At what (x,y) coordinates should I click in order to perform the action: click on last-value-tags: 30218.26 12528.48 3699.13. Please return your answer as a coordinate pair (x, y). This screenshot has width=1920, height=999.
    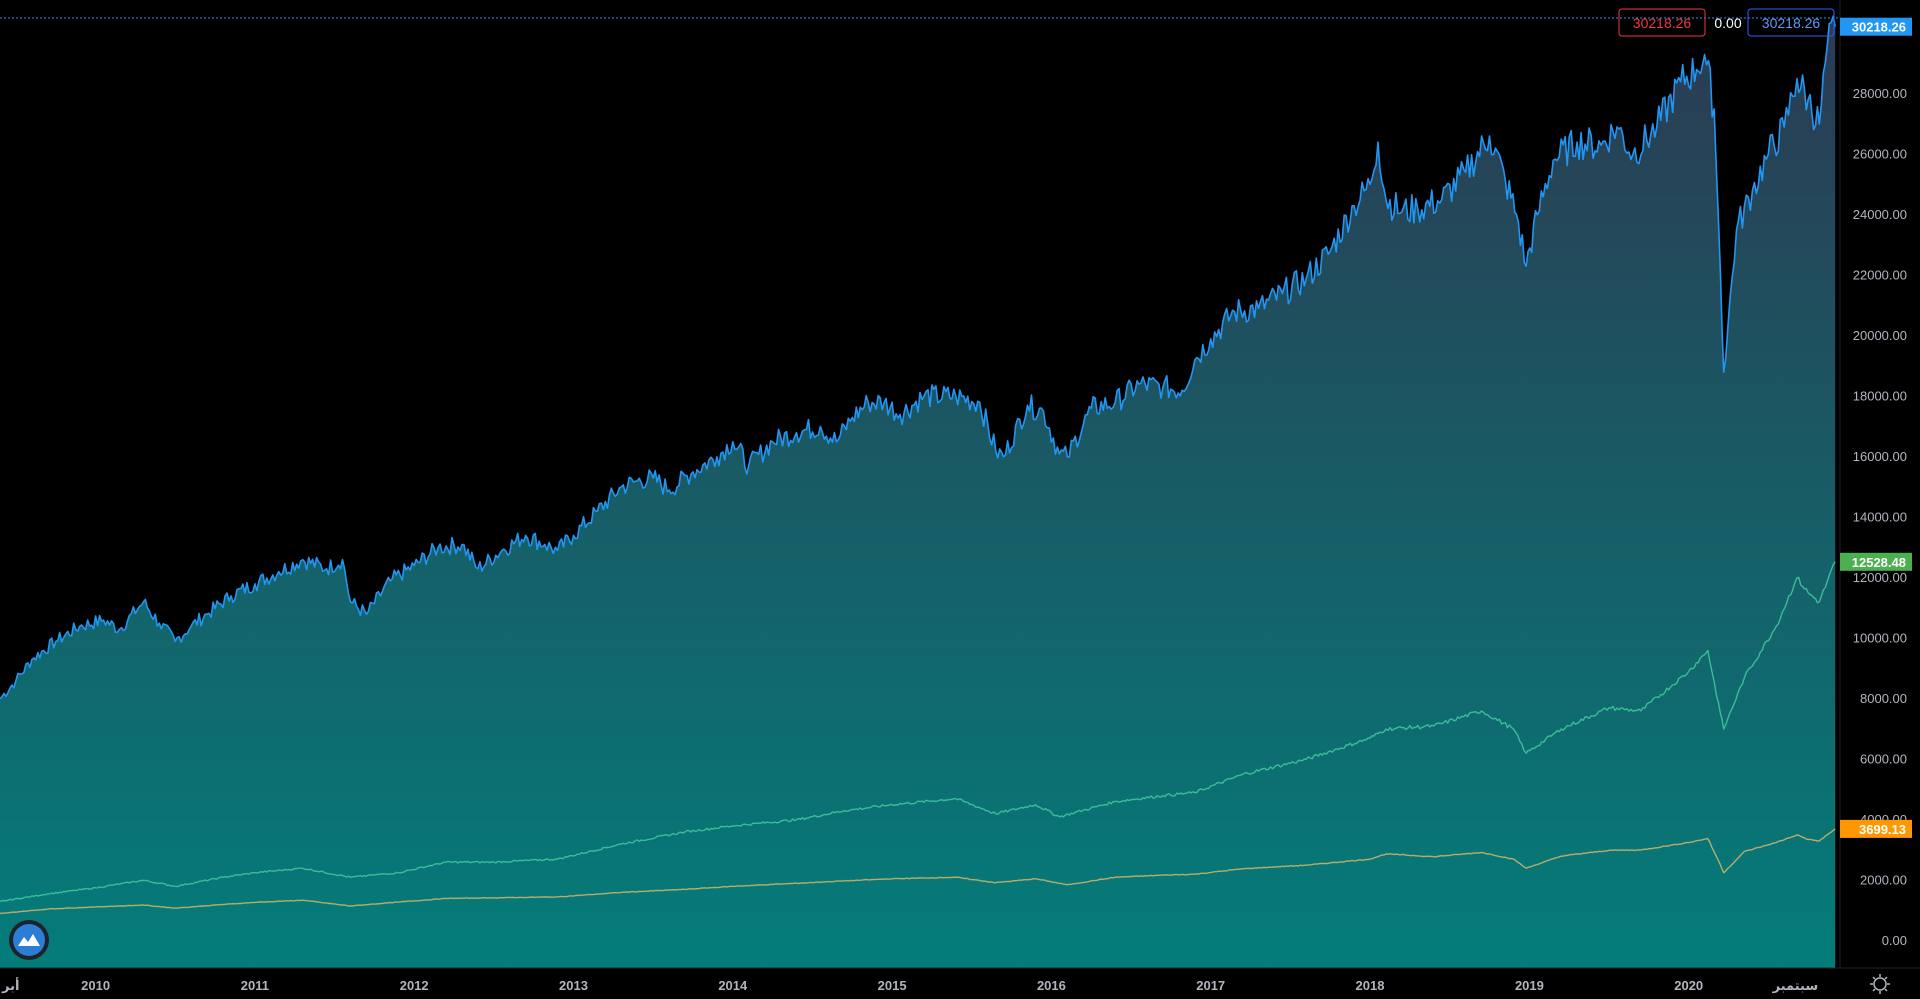
    Looking at the image, I should click on (1876, 427).